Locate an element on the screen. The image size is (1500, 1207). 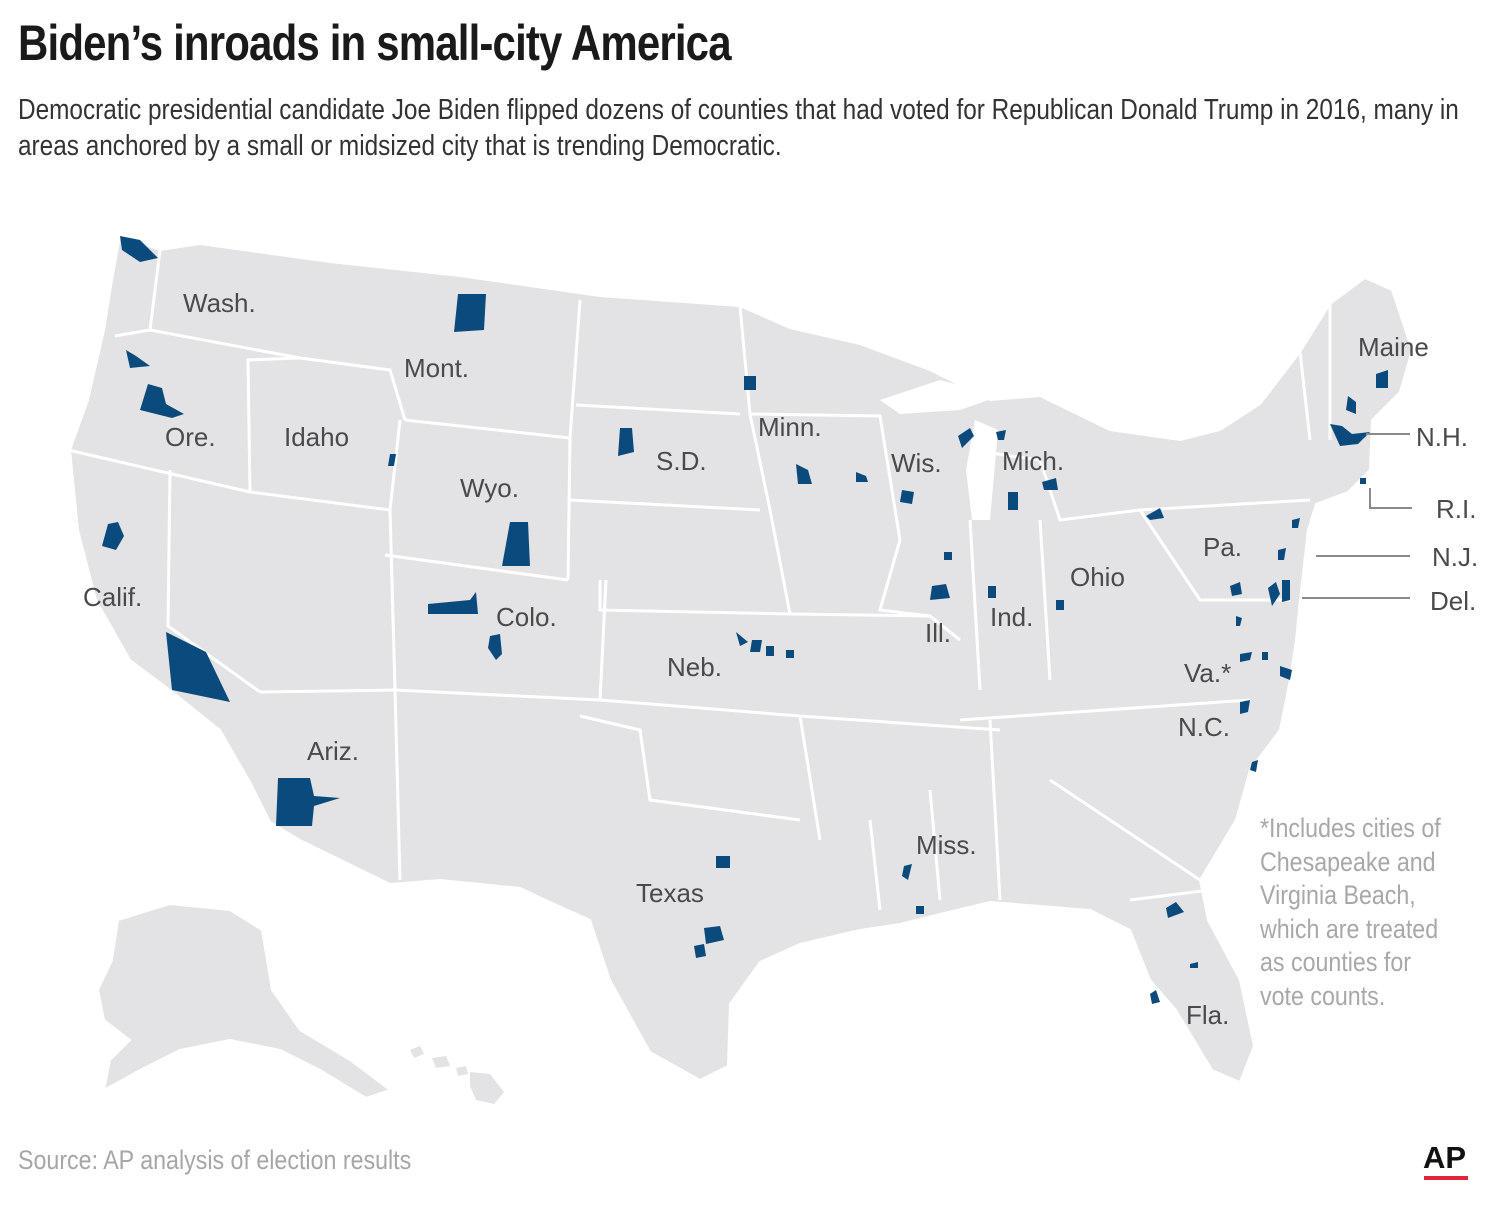
label-va: Va.* is located at coordinates (1207, 673).